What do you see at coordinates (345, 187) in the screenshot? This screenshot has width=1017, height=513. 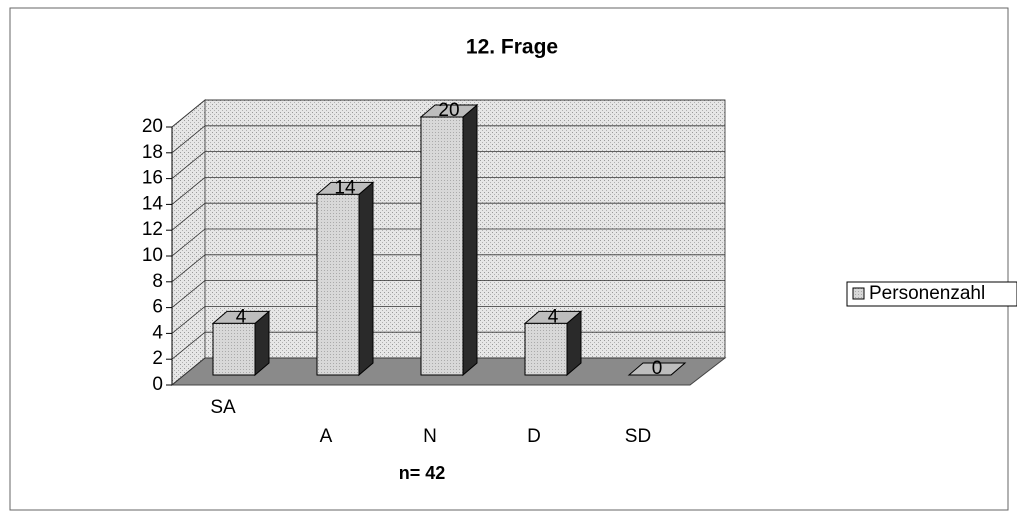 I see `data-label: 14` at bounding box center [345, 187].